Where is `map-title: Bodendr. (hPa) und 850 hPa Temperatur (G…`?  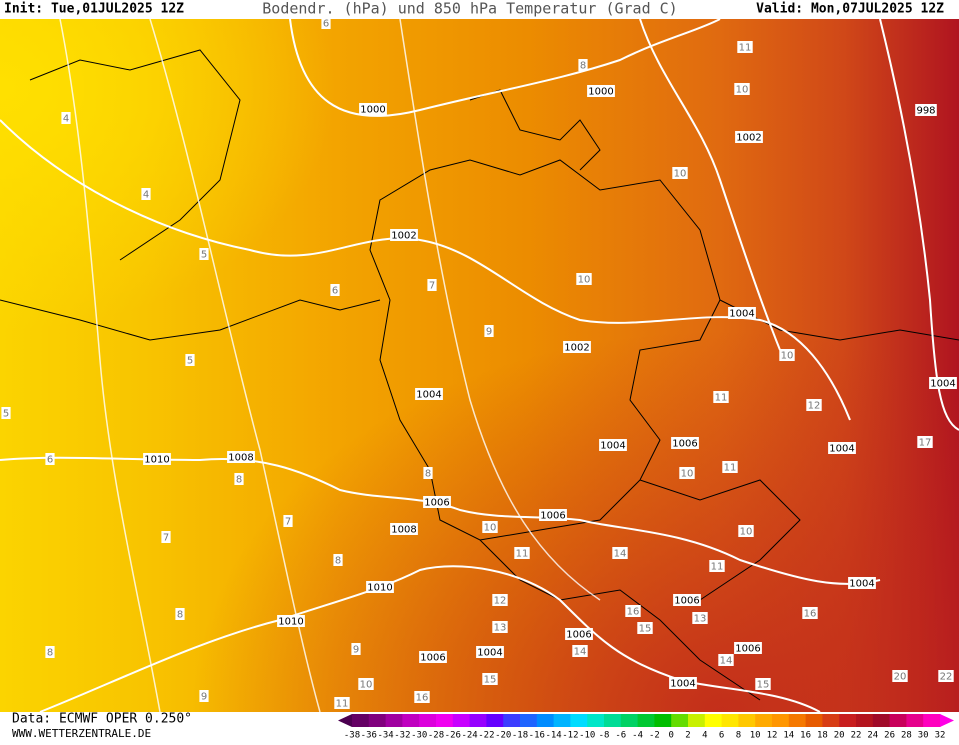
map-title: Bodendr. (hPa) und 850 hPa Temperatur (G… is located at coordinates (469, 9).